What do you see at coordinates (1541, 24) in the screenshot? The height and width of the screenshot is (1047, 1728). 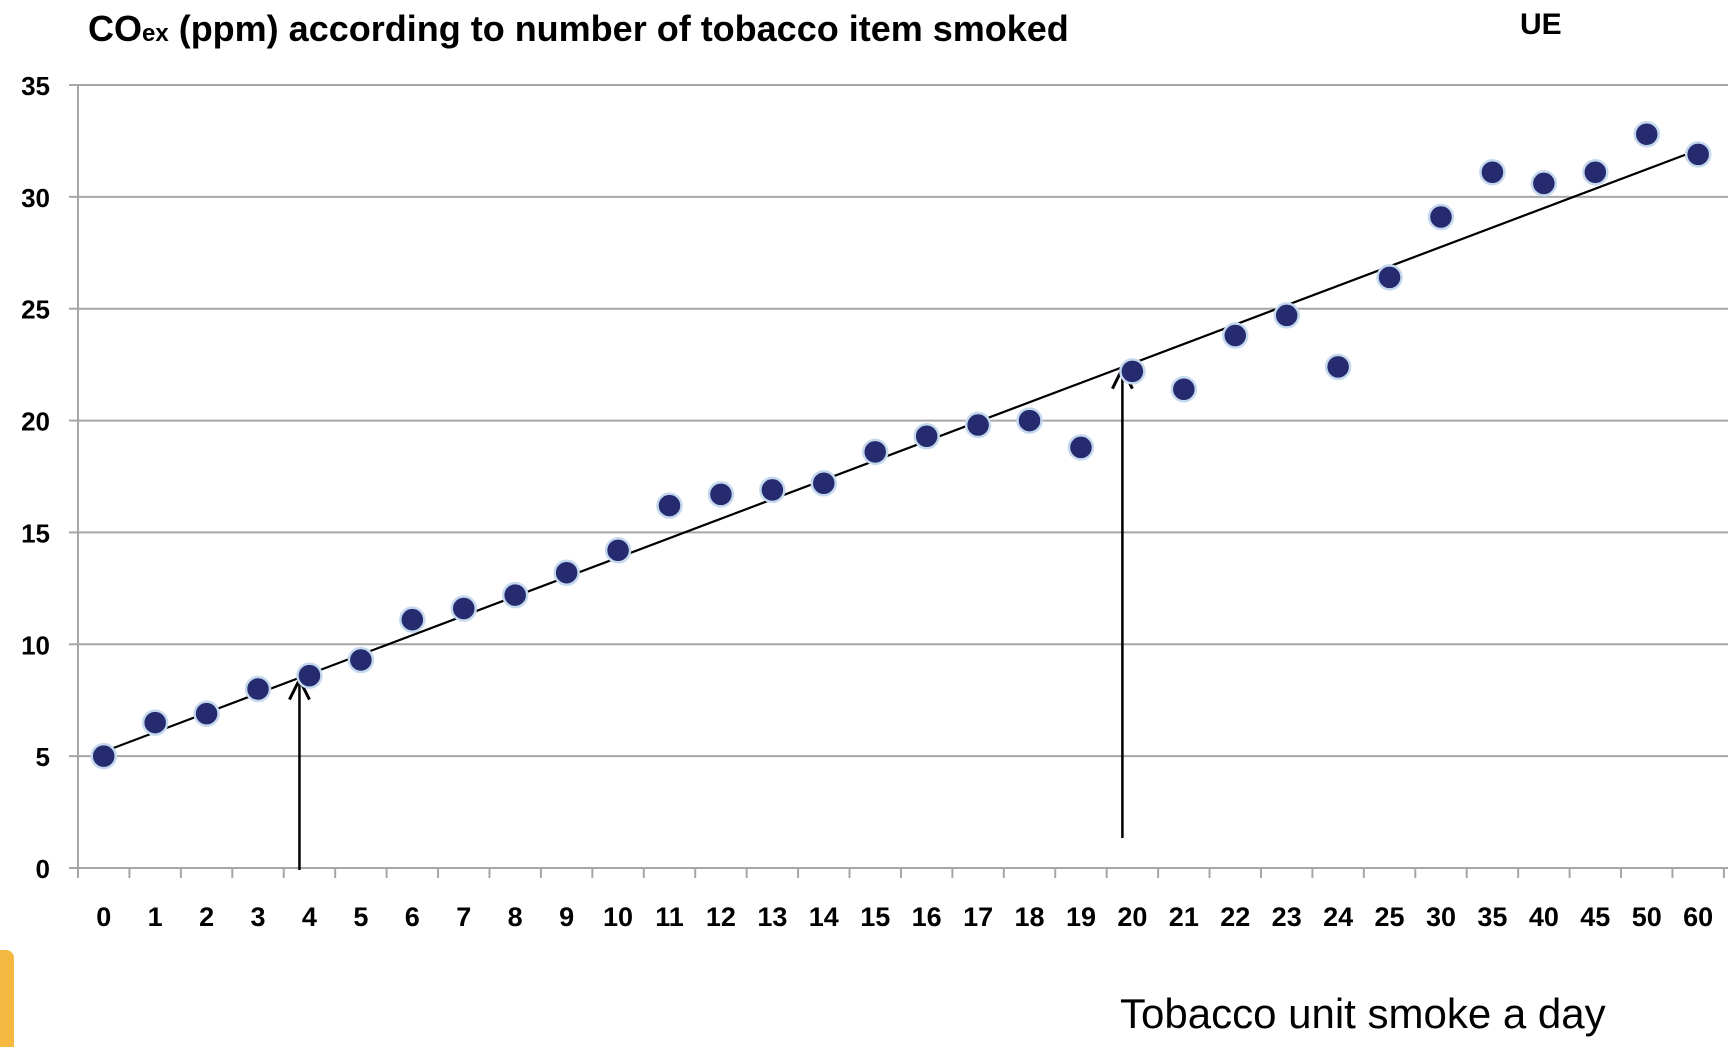 I see `corner-label: UE` at bounding box center [1541, 24].